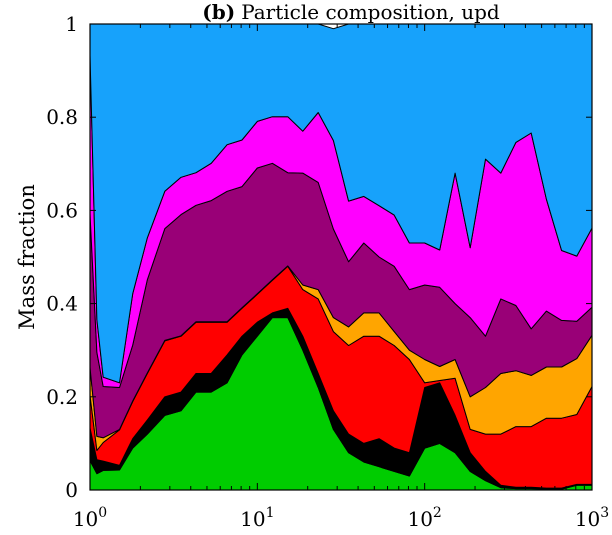 This screenshot has width=612, height=535. Describe the element at coordinates (257, 518) in the screenshot. I see `x-tick-label: 10¹` at that location.